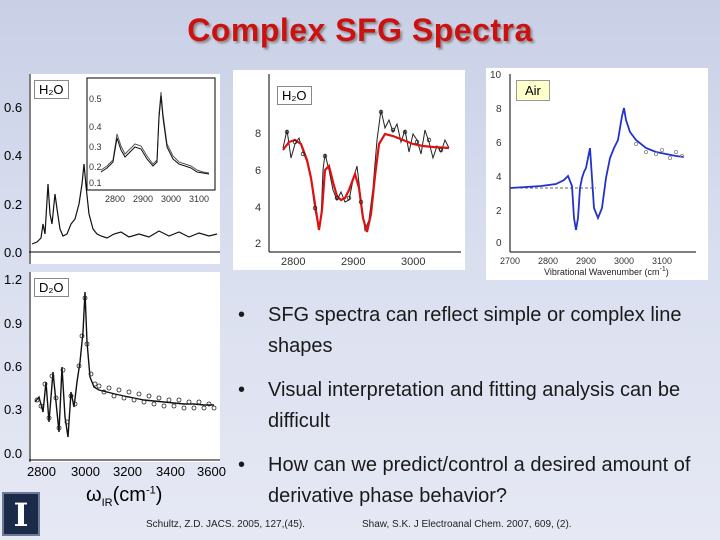  I want to click on y-tick: 0, so click(499, 243).